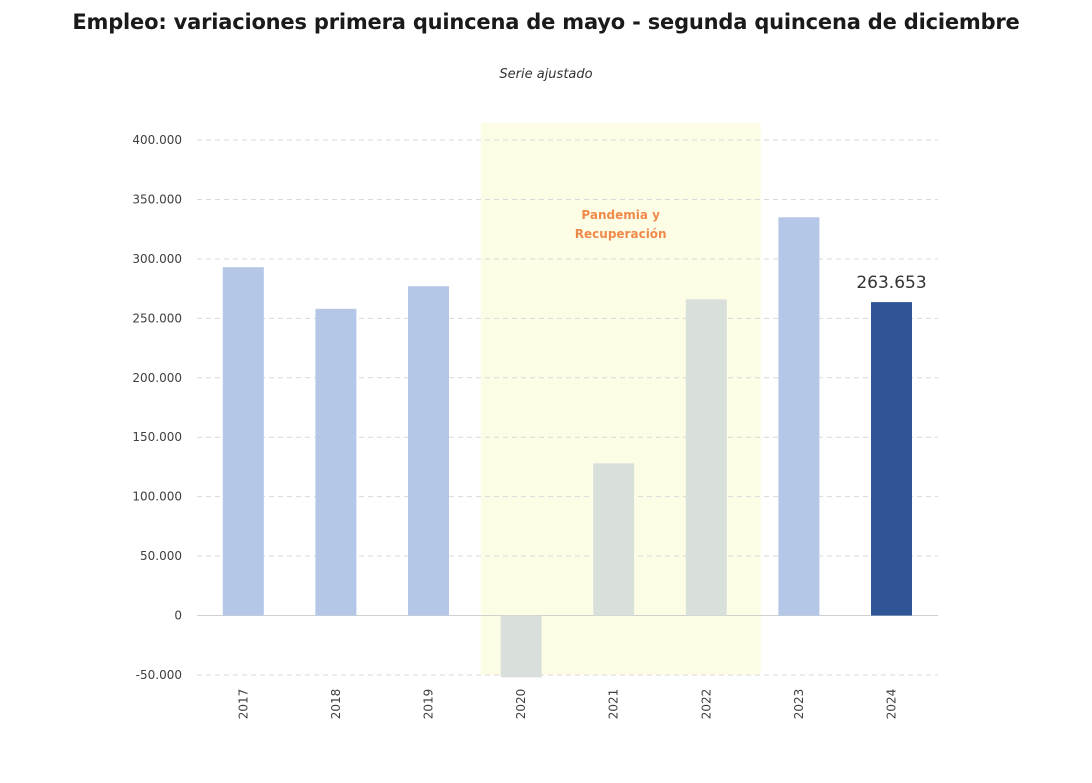  What do you see at coordinates (521, 646) in the screenshot?
I see `bar-2020` at bounding box center [521, 646].